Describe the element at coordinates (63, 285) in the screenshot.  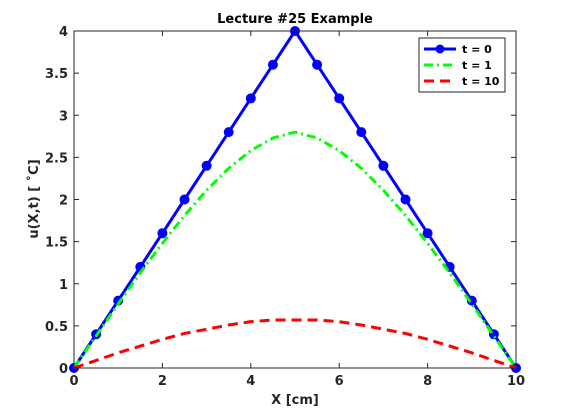
I see `y-tick-label: 1` at that location.